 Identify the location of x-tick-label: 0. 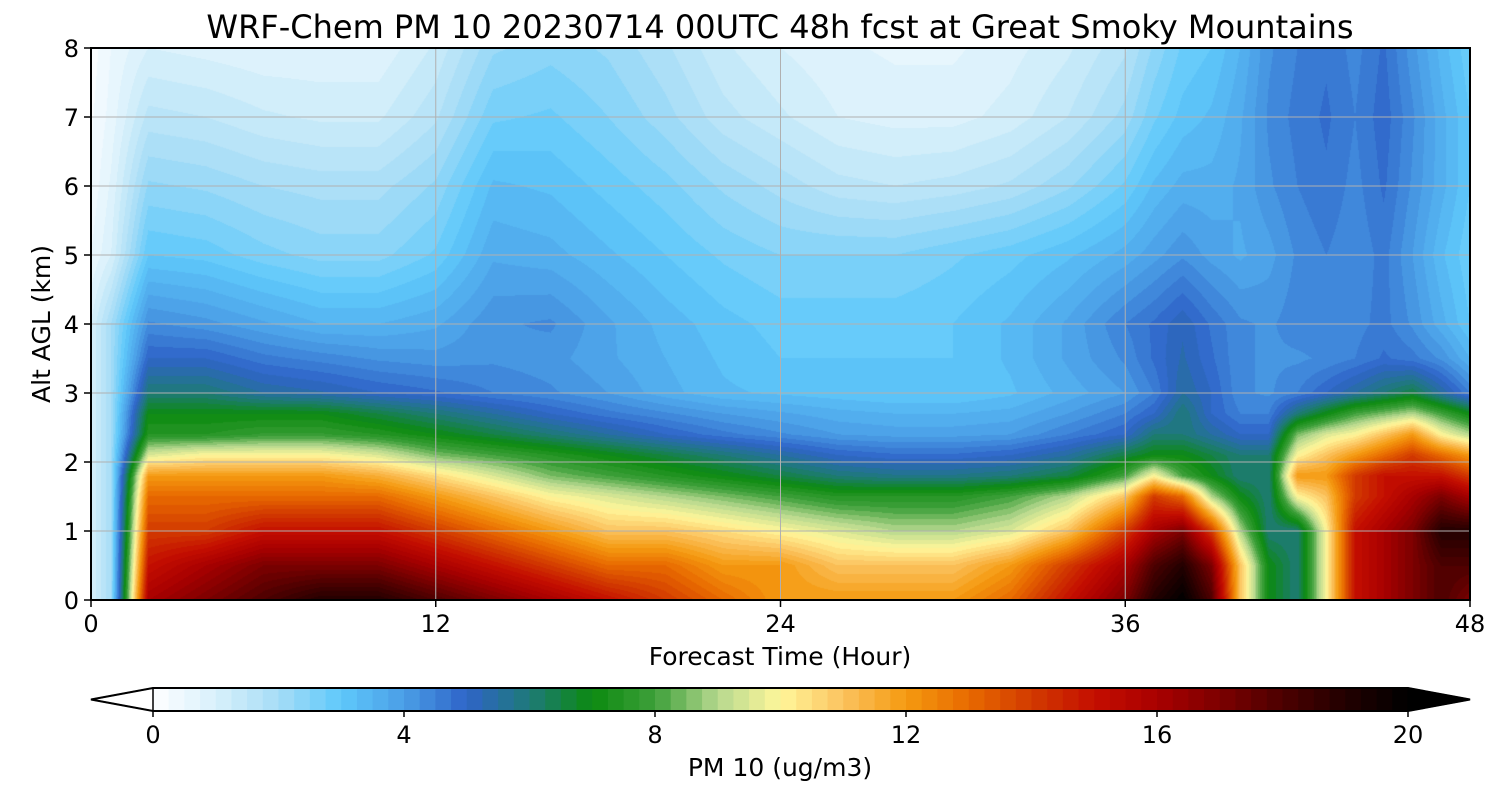
(90, 624).